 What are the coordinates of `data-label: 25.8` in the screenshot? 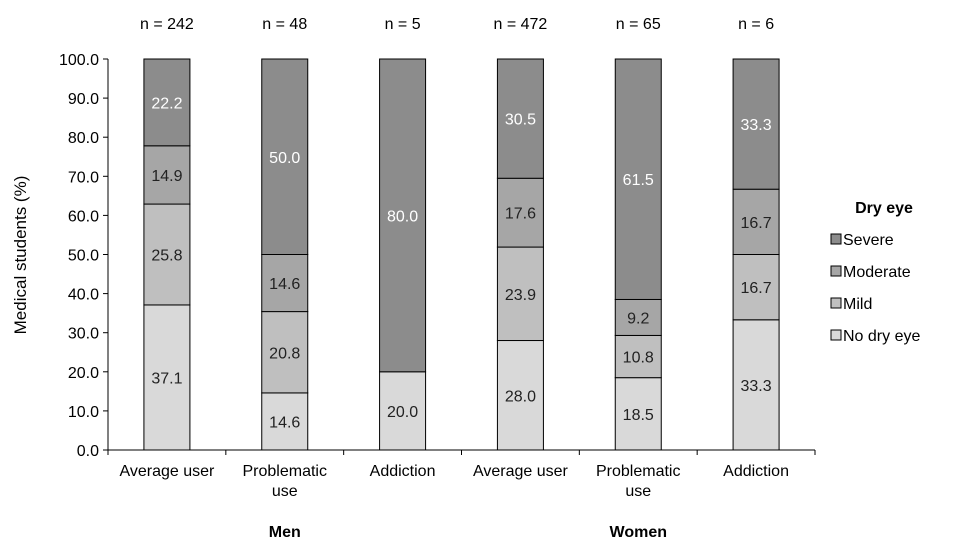 It's located at (166, 256).